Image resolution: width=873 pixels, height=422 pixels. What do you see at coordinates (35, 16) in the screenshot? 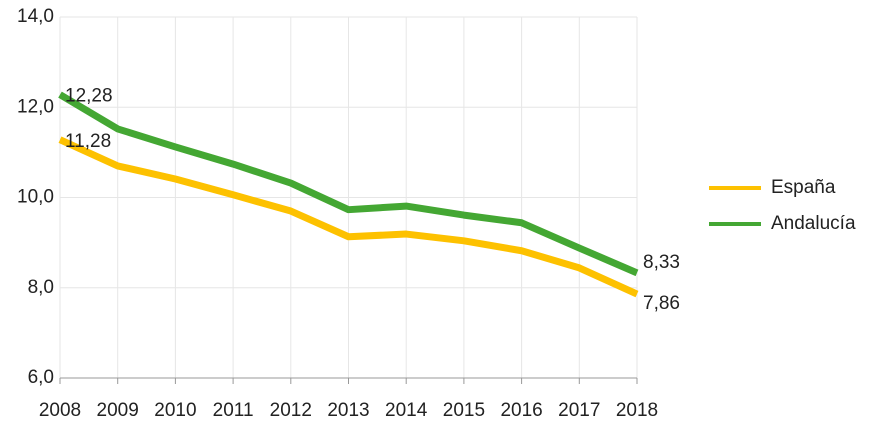
I see `y-tick-label: 14,0` at bounding box center [35, 16].